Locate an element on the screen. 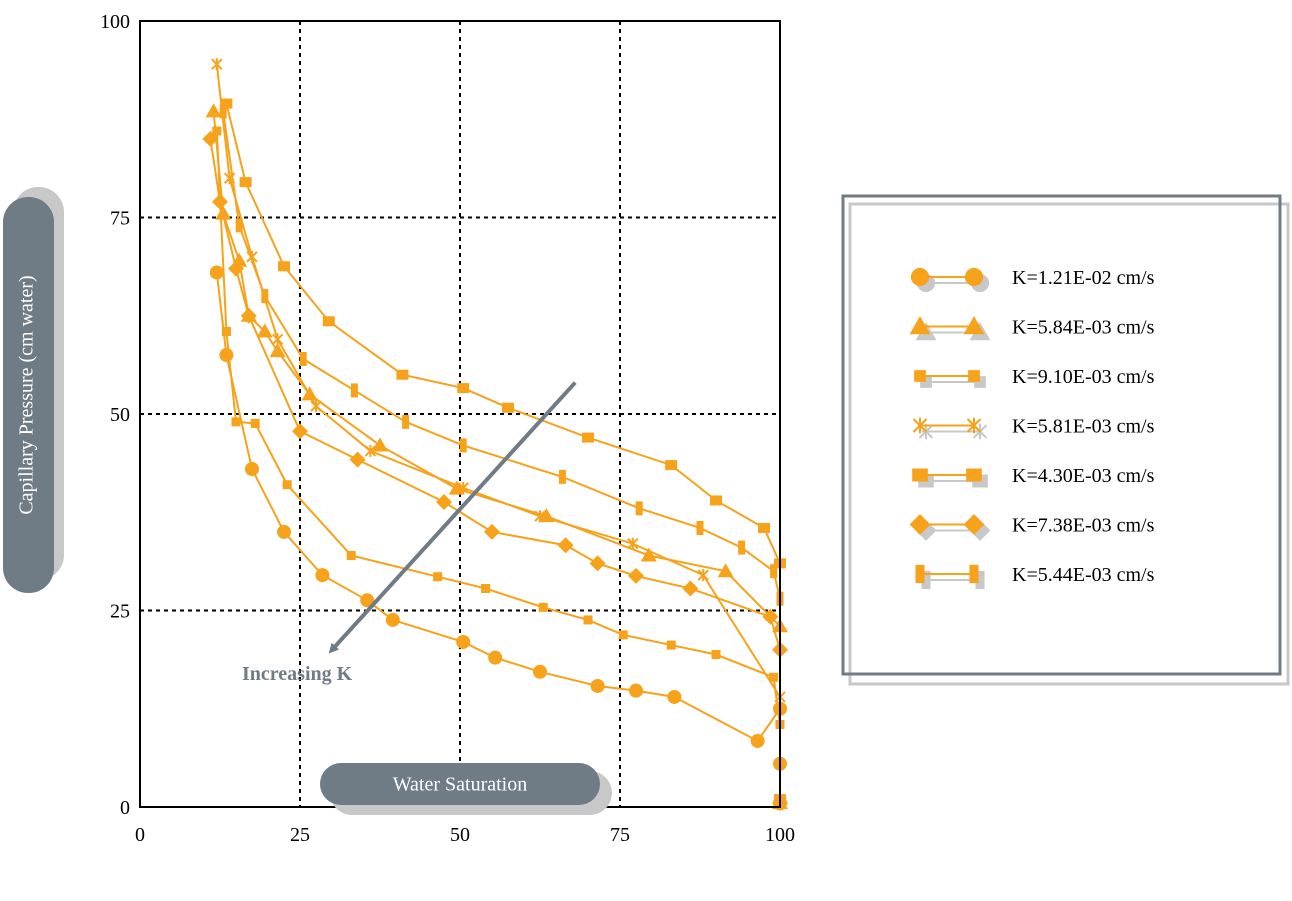  increasing-k-annotation: Increasing K is located at coordinates (409, 533).